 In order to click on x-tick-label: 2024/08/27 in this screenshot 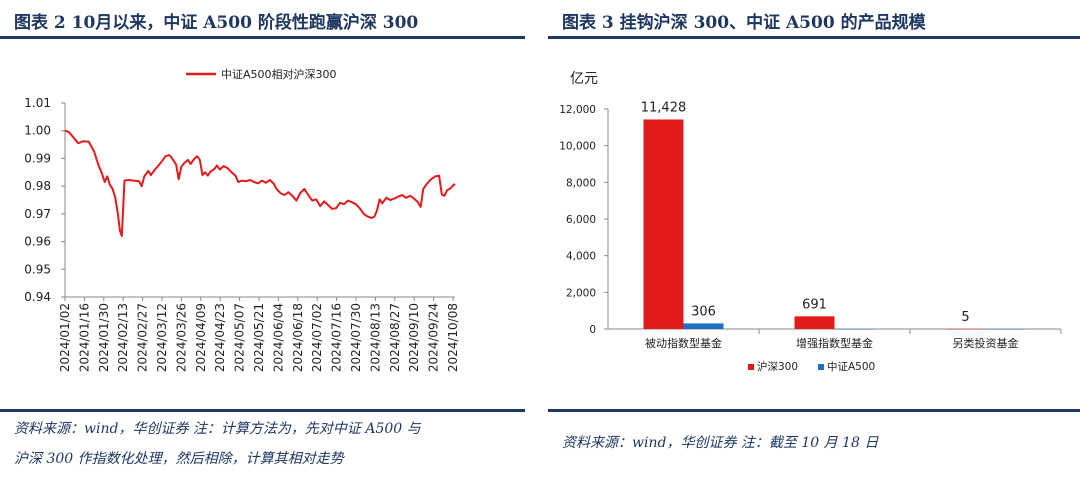, I will do `click(395, 337)`.